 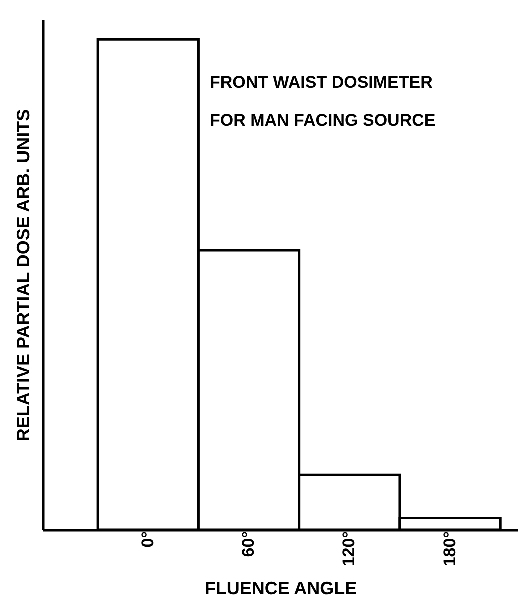 What do you see at coordinates (323, 120) in the screenshot?
I see `annotation: FOR MAN FACING SOURCE` at bounding box center [323, 120].